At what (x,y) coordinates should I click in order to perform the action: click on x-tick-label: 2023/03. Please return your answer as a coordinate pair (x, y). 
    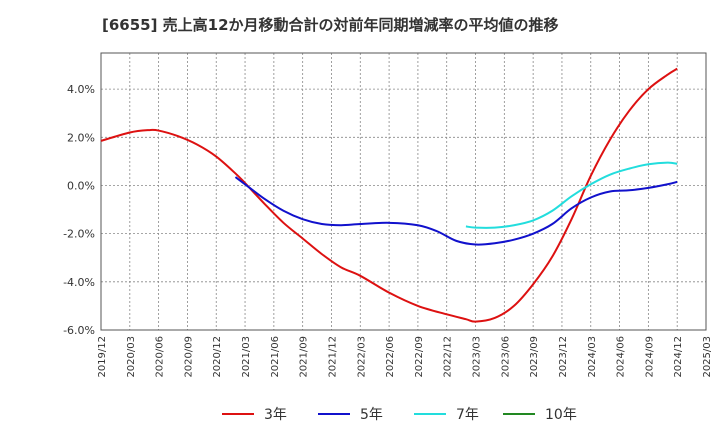
    Looking at the image, I should click on (477, 357).